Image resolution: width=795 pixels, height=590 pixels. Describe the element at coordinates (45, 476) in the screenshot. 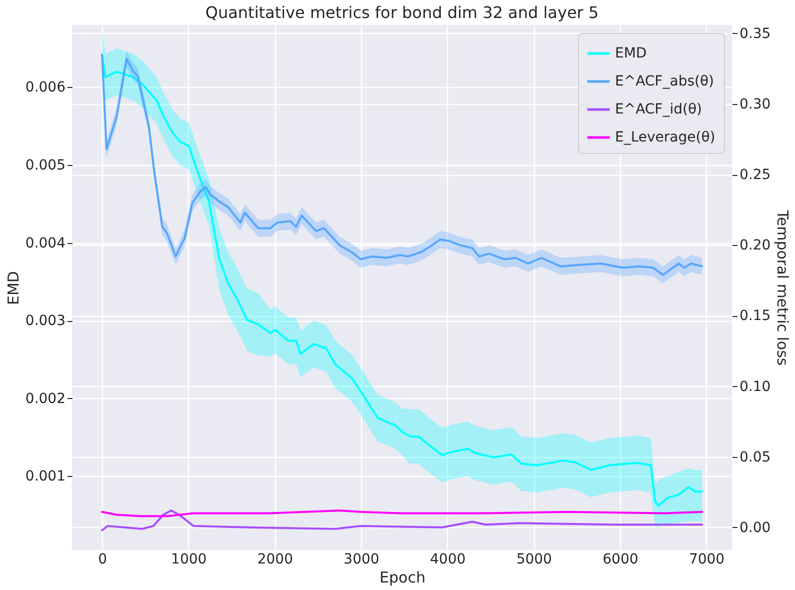

I see `y-tick-label: 0.001` at that location.